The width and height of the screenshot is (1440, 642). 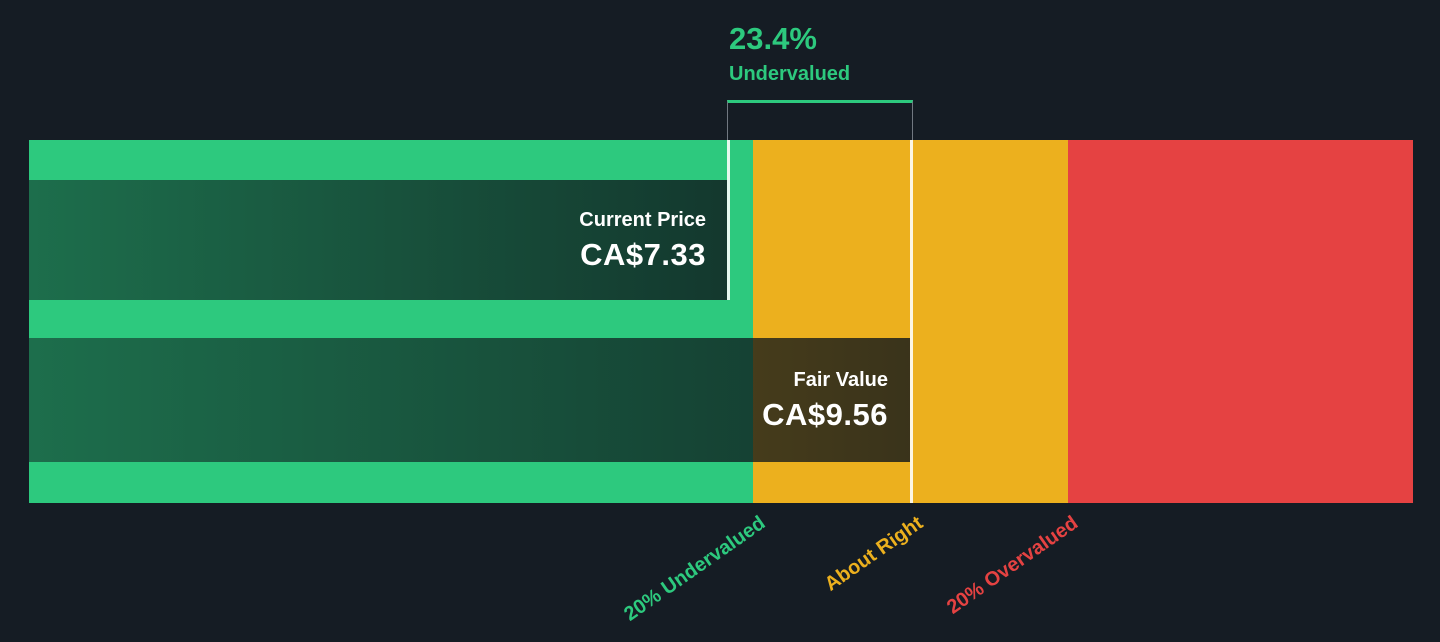 I want to click on discount-annotation: 23.4% Undervalued, so click(x=790, y=53).